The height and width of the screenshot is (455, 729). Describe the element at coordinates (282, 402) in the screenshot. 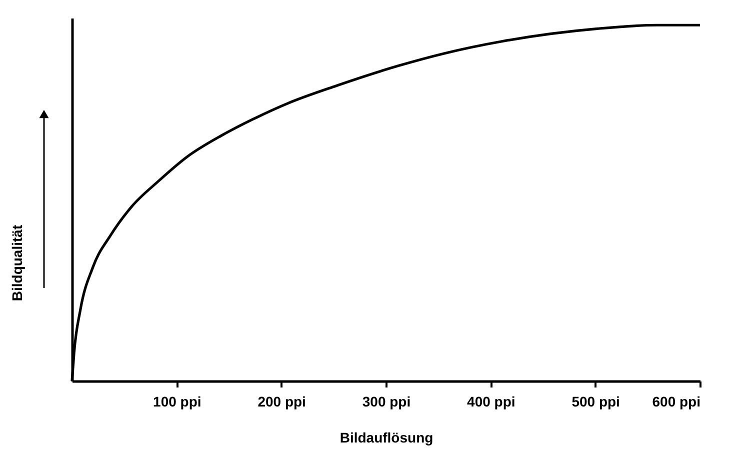

I see `x-tick-label: 200 ppi` at that location.